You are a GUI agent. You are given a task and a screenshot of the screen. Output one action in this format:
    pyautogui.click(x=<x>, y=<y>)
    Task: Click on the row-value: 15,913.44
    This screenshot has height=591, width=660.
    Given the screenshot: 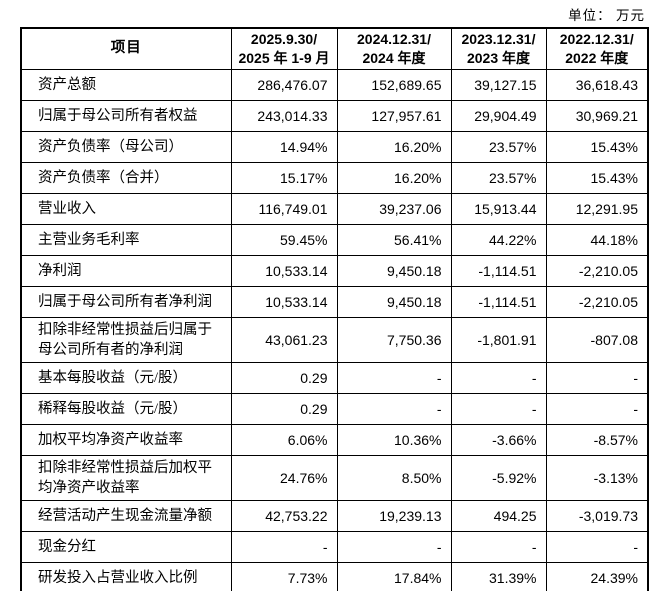 What is the action you would take?
    pyautogui.click(x=498, y=208)
    